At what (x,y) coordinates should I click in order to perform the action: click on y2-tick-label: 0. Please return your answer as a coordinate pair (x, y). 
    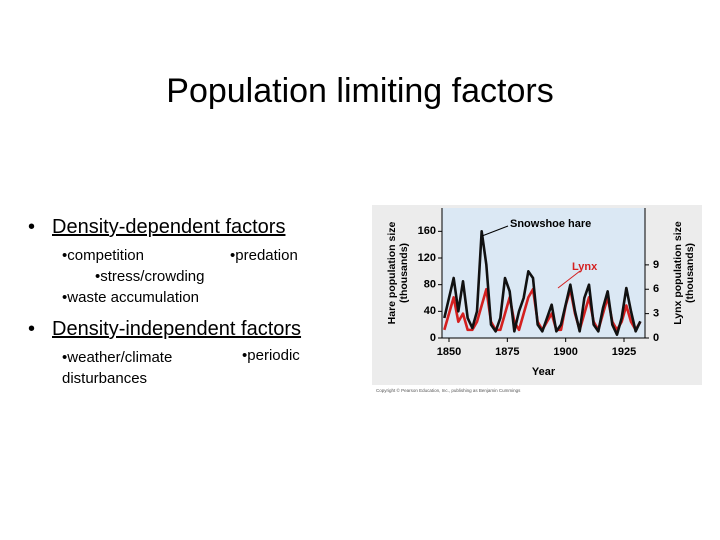
    Looking at the image, I should click on (656, 338).